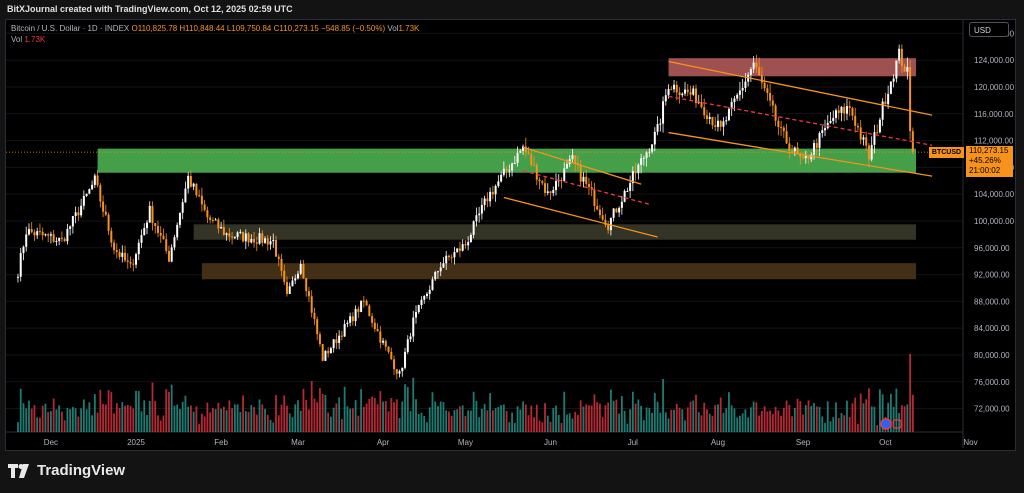 The width and height of the screenshot is (1024, 493). Describe the element at coordinates (383, 442) in the screenshot. I see `x-tick-label: Apr` at that location.